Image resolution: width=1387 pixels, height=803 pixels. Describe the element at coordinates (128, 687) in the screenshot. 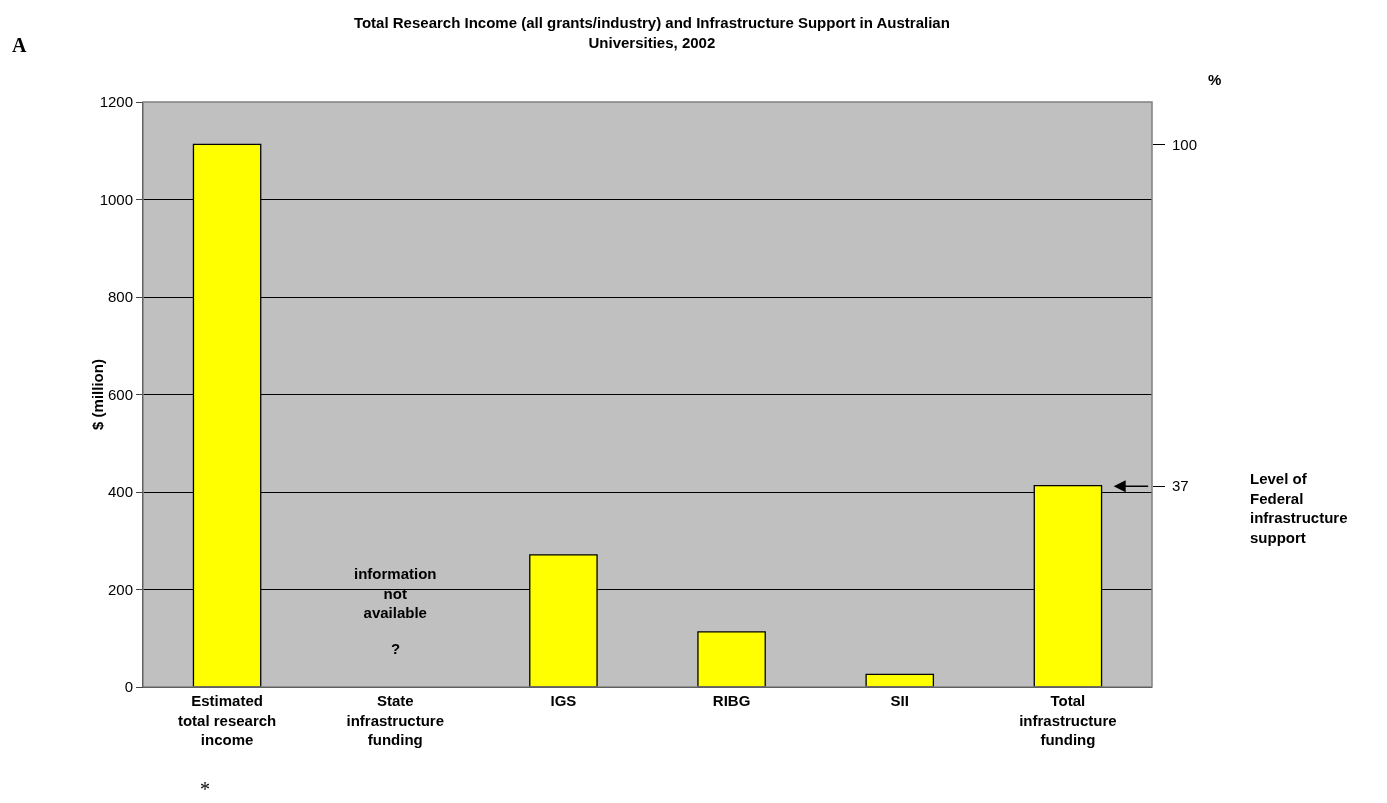

I see `y-tick-label: 0` at that location.